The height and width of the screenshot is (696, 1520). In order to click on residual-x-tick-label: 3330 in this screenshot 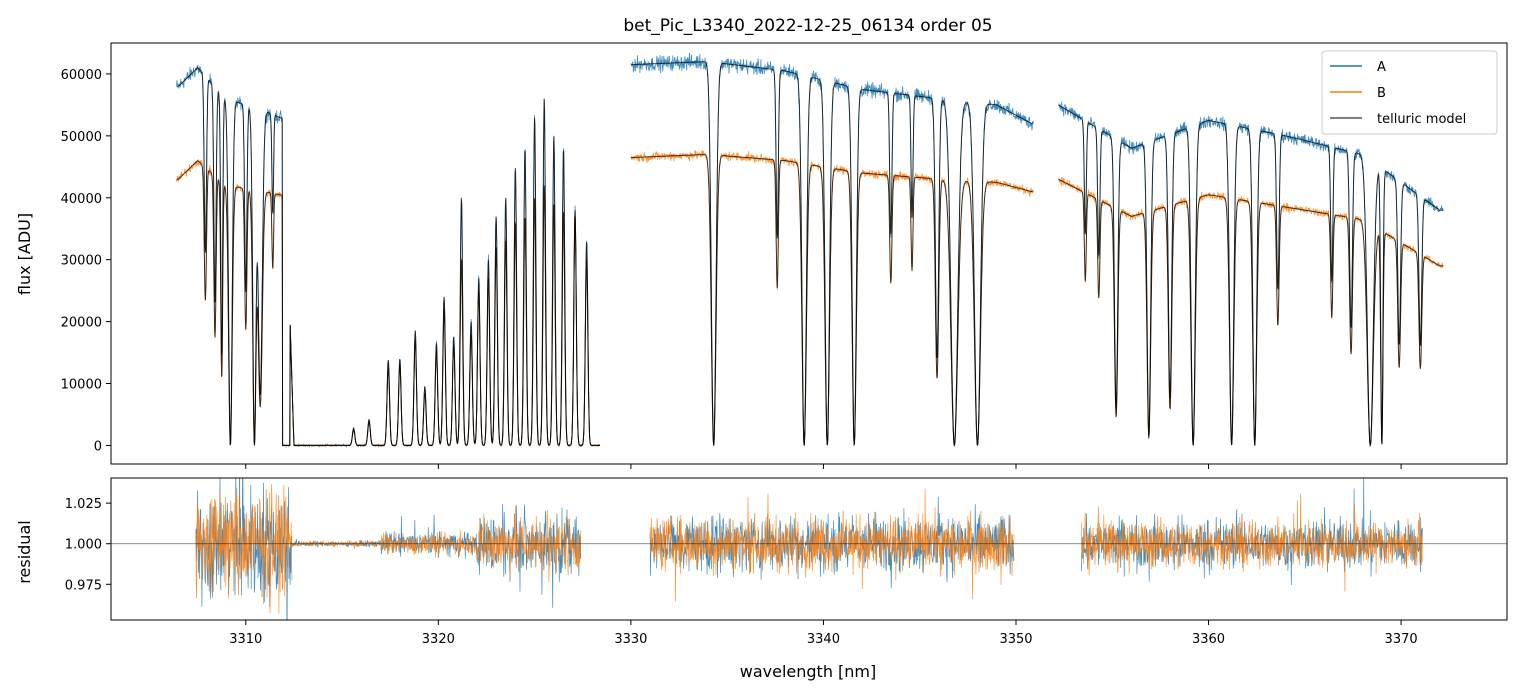, I will do `click(630, 639)`.